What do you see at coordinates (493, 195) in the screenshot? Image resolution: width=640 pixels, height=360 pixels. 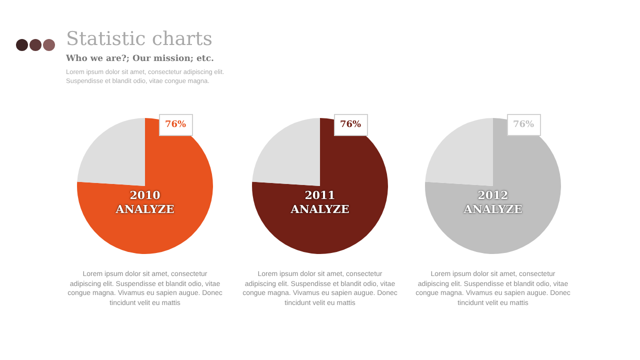 I see `text: 2012` at bounding box center [493, 195].